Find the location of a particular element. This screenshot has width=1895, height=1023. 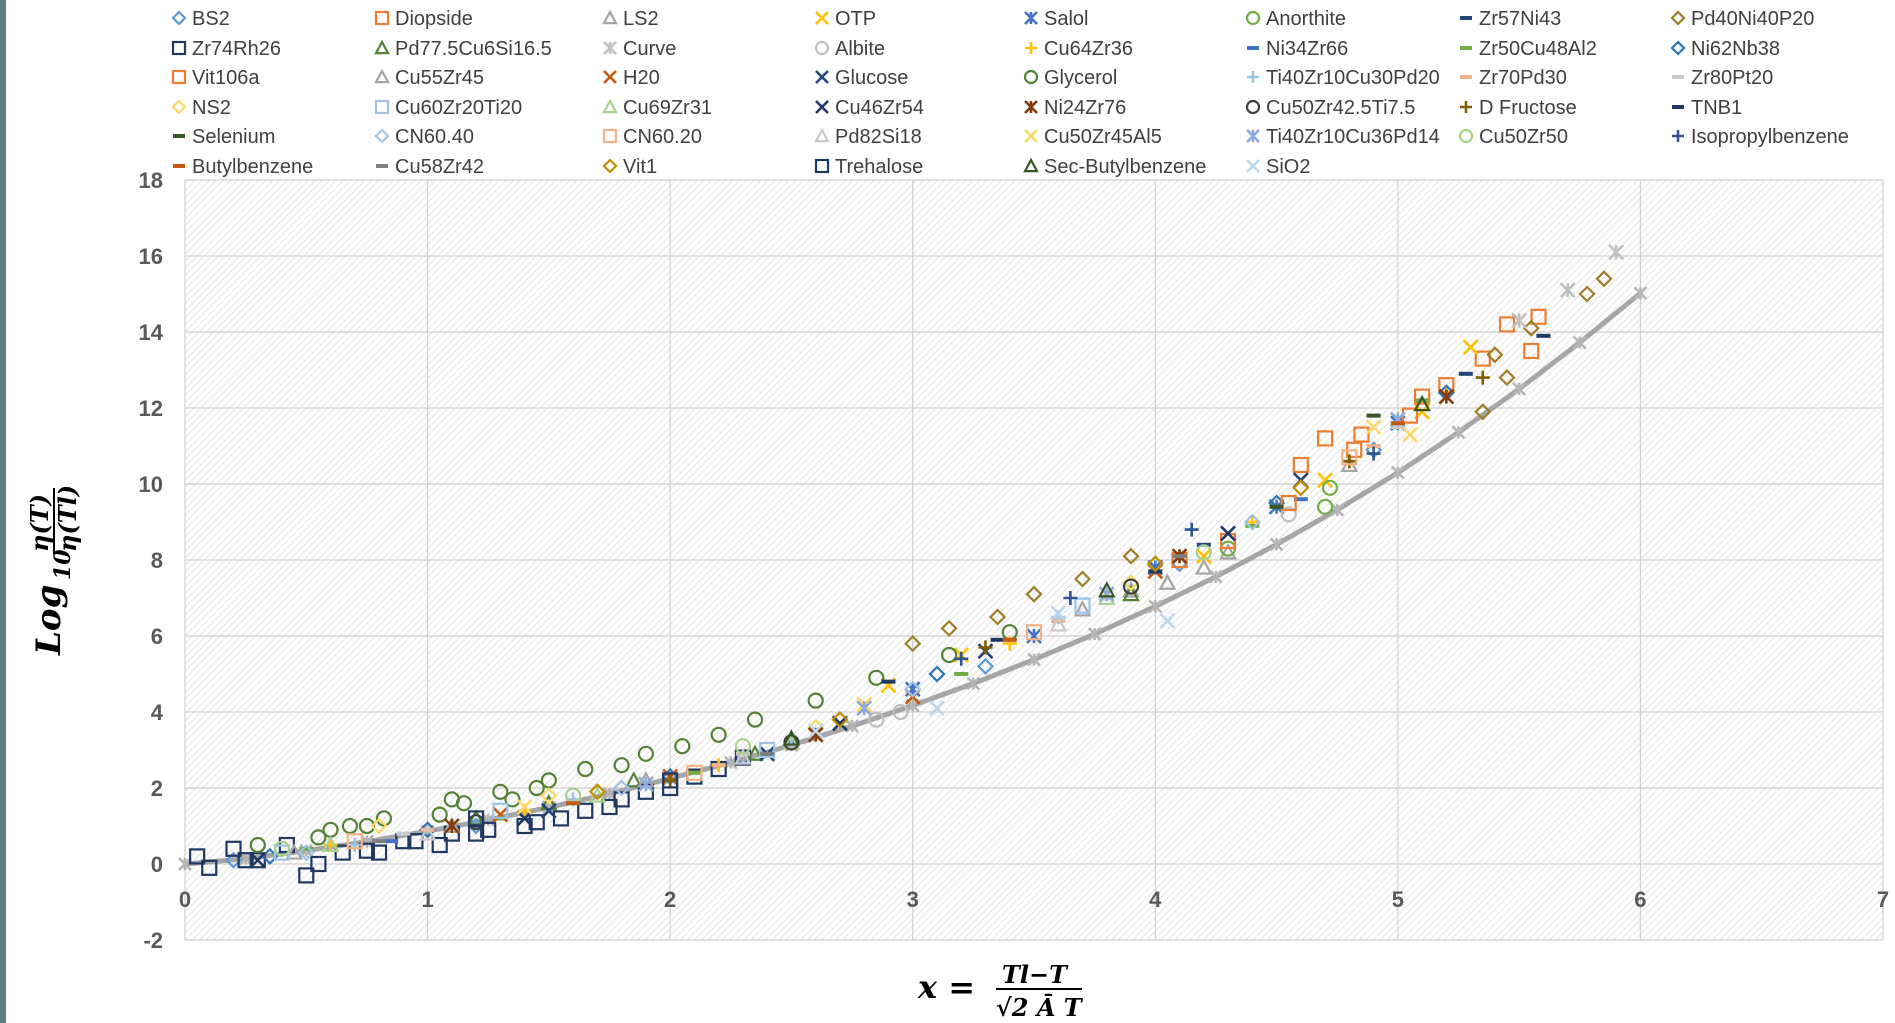

legend-item: Zr50Cu48Al2 is located at coordinates (1528, 49).